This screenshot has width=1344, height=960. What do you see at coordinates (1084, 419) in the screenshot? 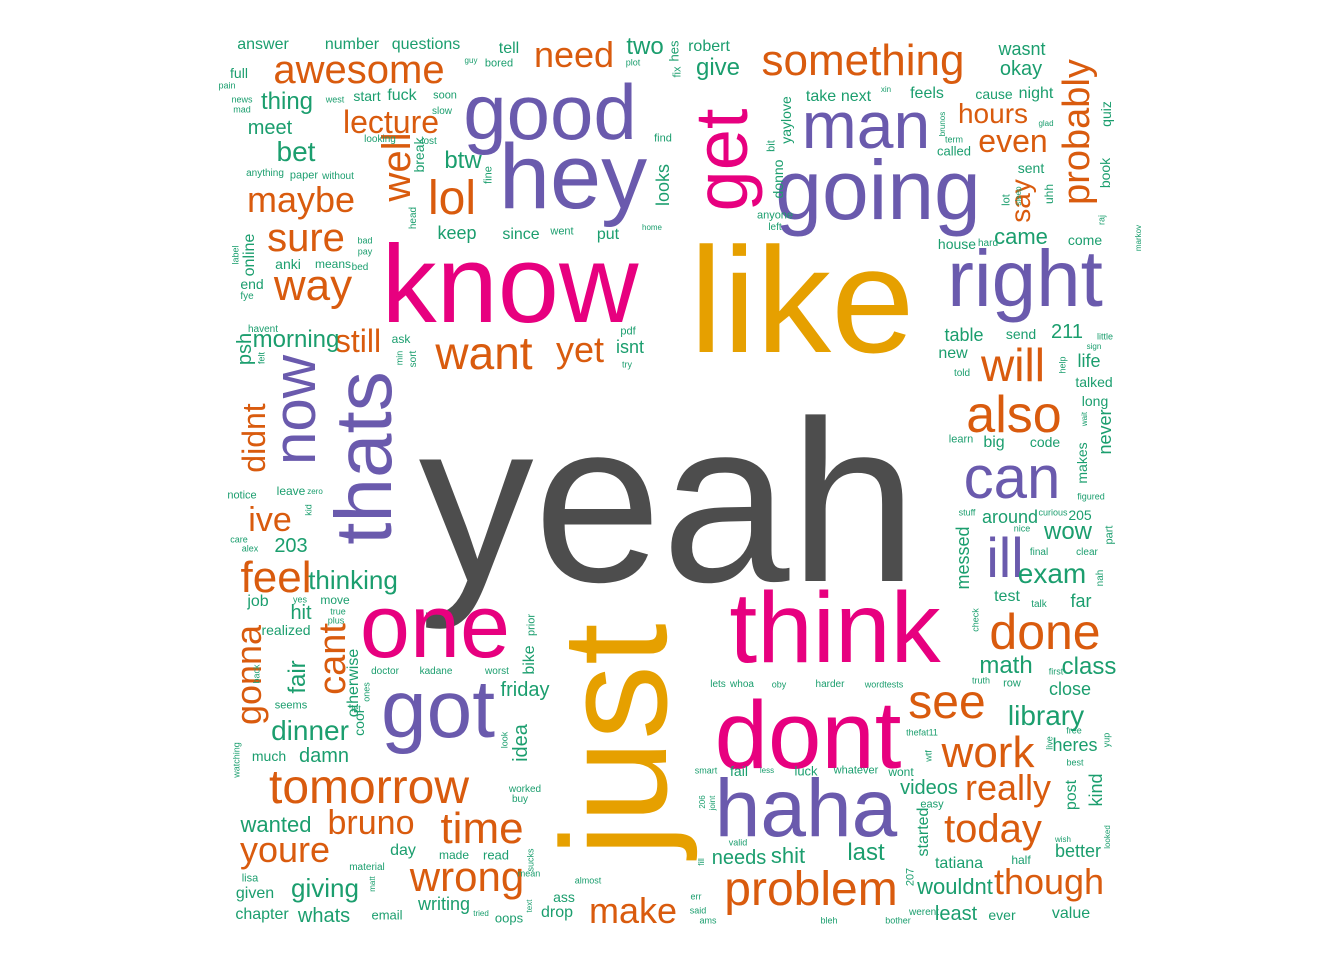
I see `word-wait: wait` at bounding box center [1084, 419].